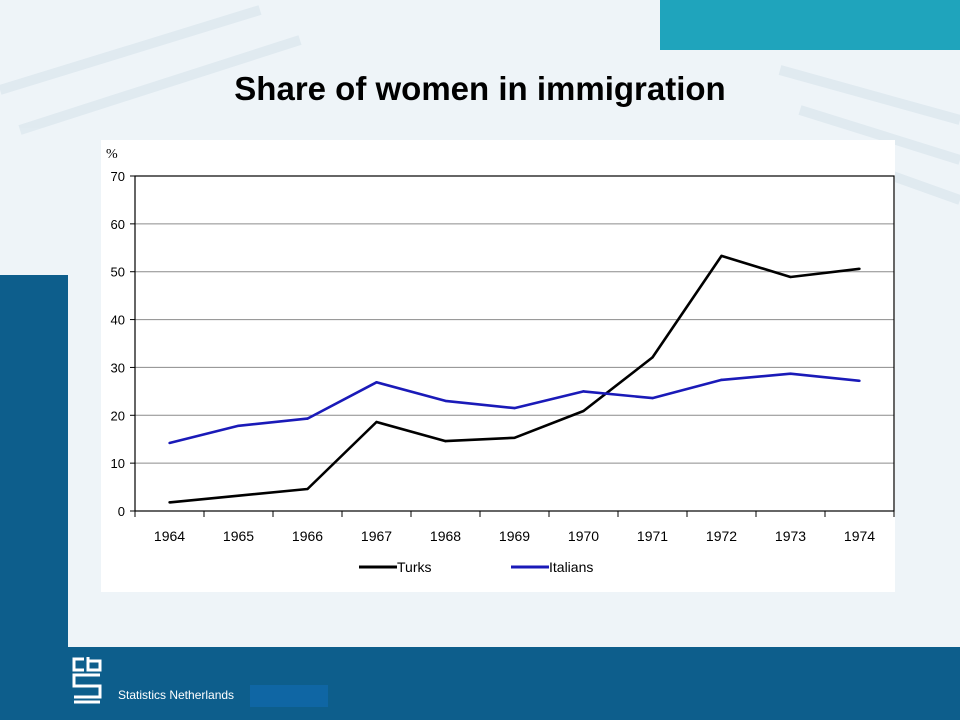 This screenshot has width=960, height=720. I want to click on x-tick-label: 1973, so click(790, 536).